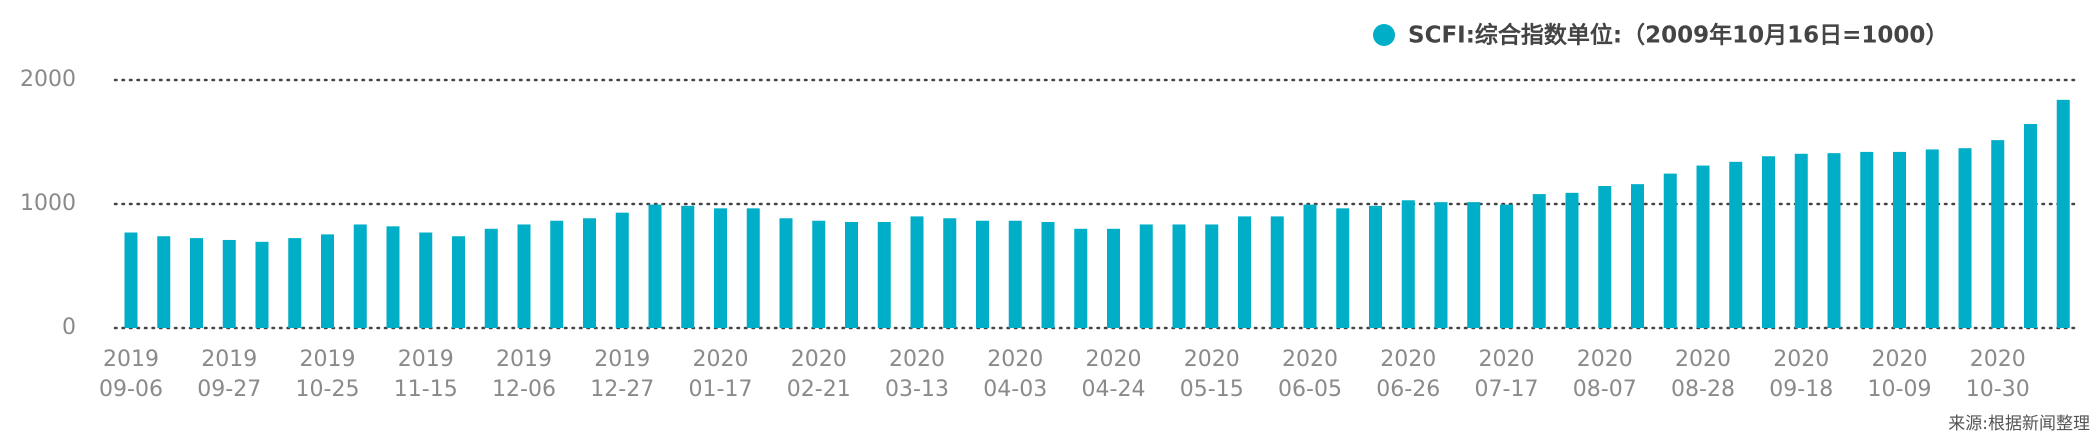  Describe the element at coordinates (720, 374) in the screenshot. I see `x-tick-label: 2020 01-17` at that location.